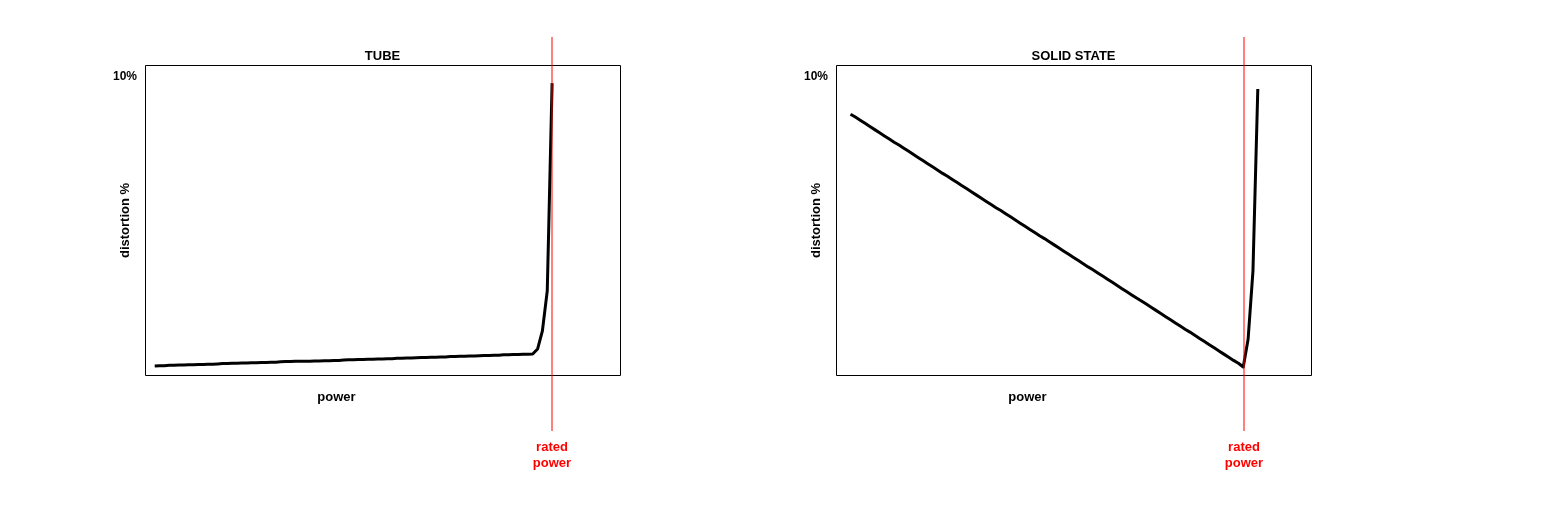 This screenshot has width=1565, height=511. I want to click on chart-title: TUBE, so click(382, 55).